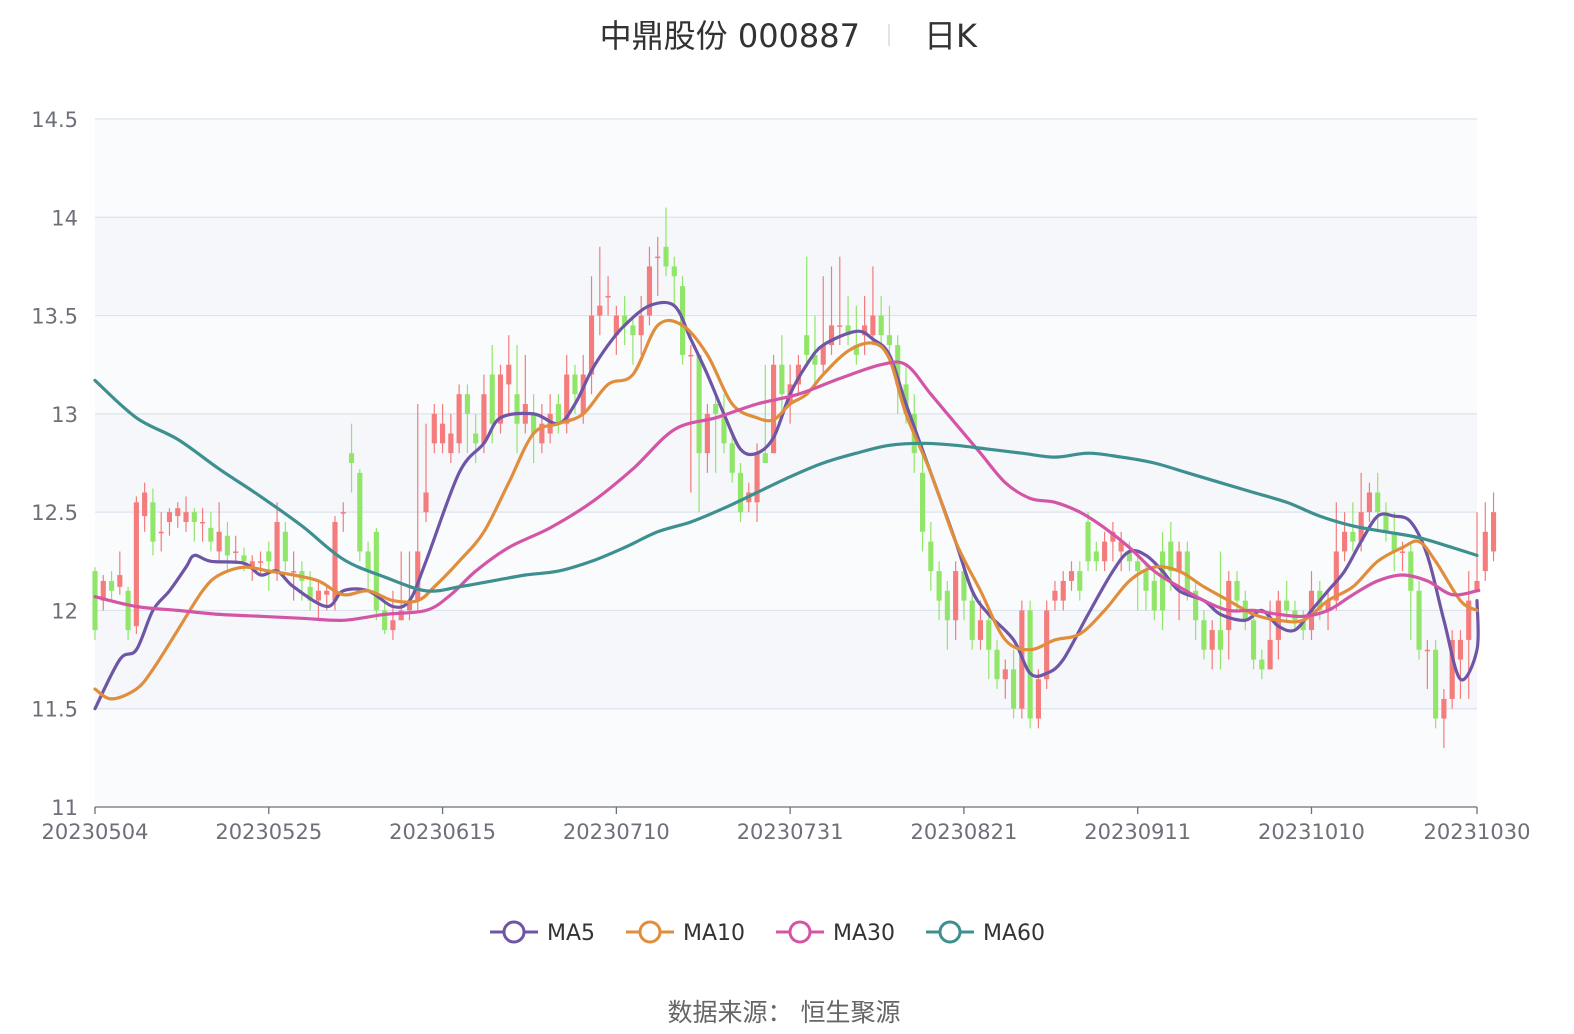 The height and width of the screenshot is (1034, 1574). What do you see at coordinates (790, 832) in the screenshot?
I see `x-tick-label: 20230731` at bounding box center [790, 832].